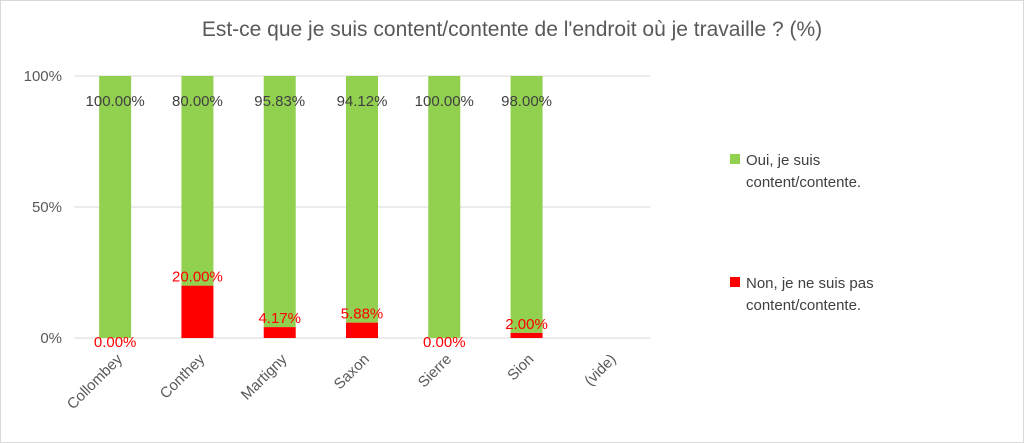 Image resolution: width=1024 pixels, height=443 pixels. What do you see at coordinates (810, 294) in the screenshot?
I see `legend-label-non: Non, je ne suis pas content/contente.` at bounding box center [810, 294].